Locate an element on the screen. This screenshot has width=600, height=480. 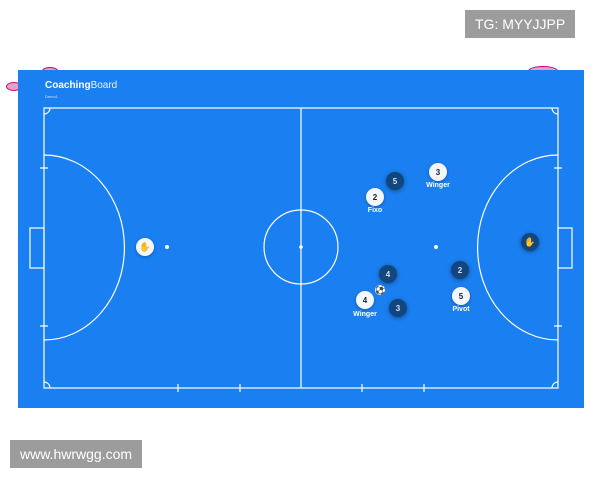
player-token: 4 is located at coordinates (365, 300).